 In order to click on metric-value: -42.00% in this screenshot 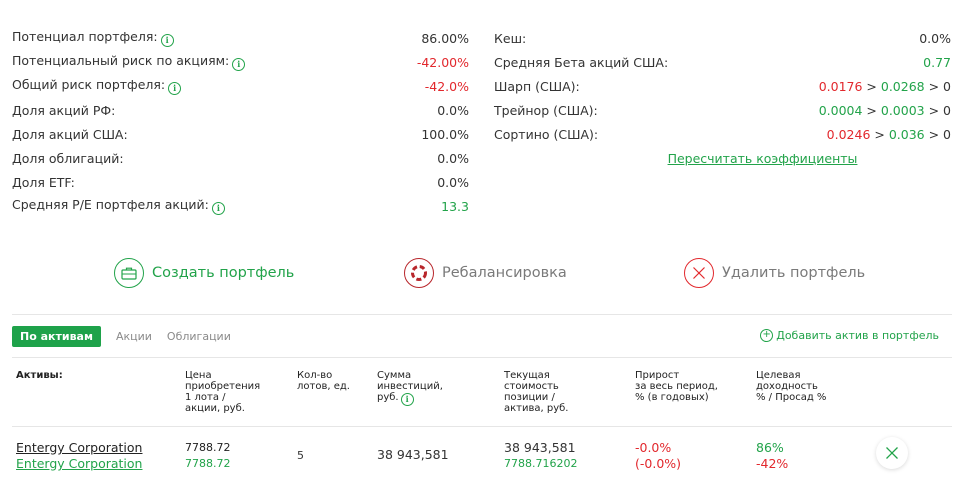, I will do `click(442, 62)`.